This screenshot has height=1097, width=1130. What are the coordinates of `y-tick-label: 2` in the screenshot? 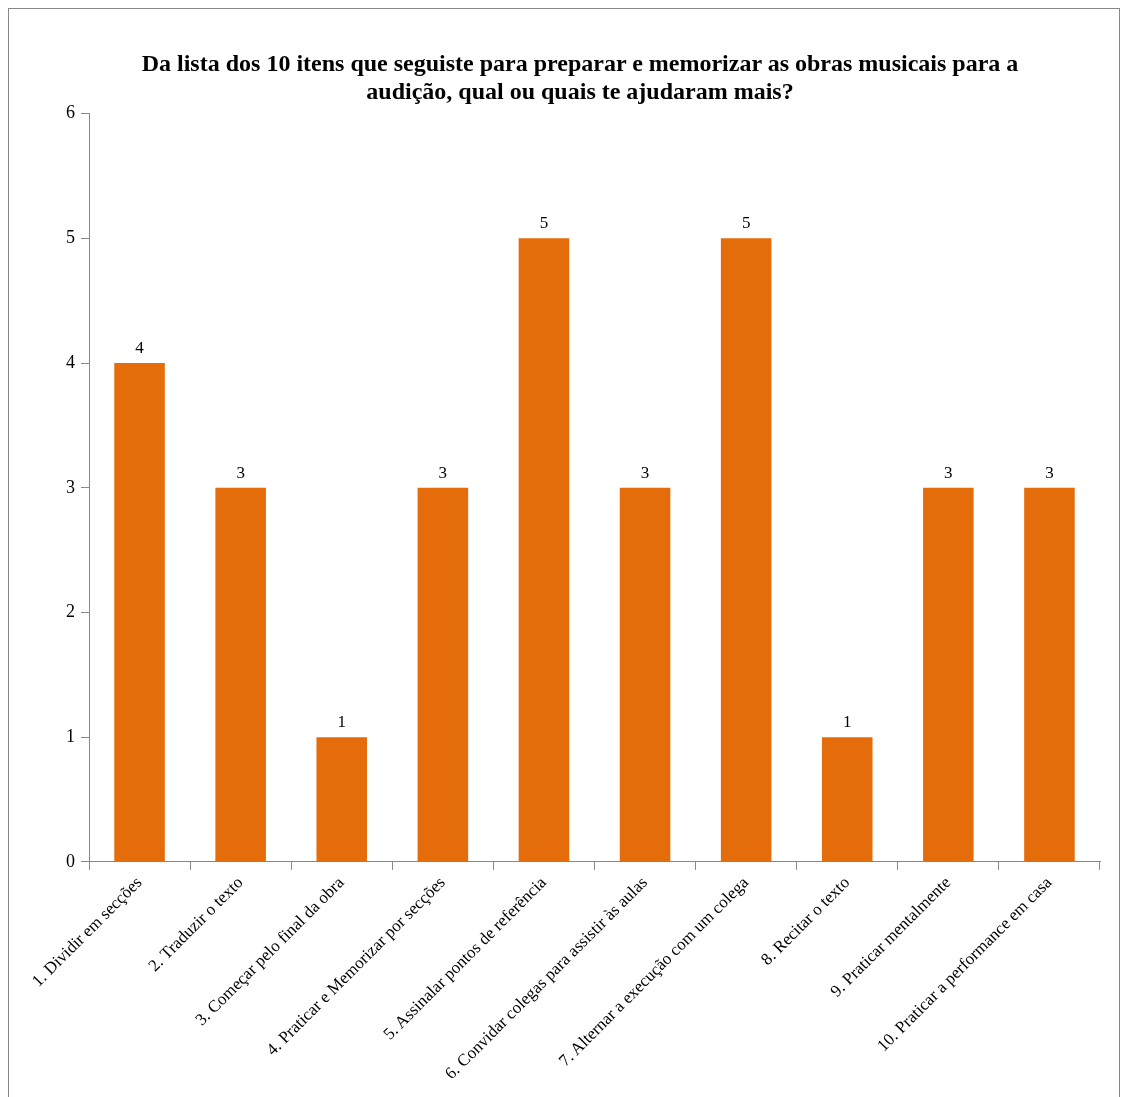 It's located at (70, 611).